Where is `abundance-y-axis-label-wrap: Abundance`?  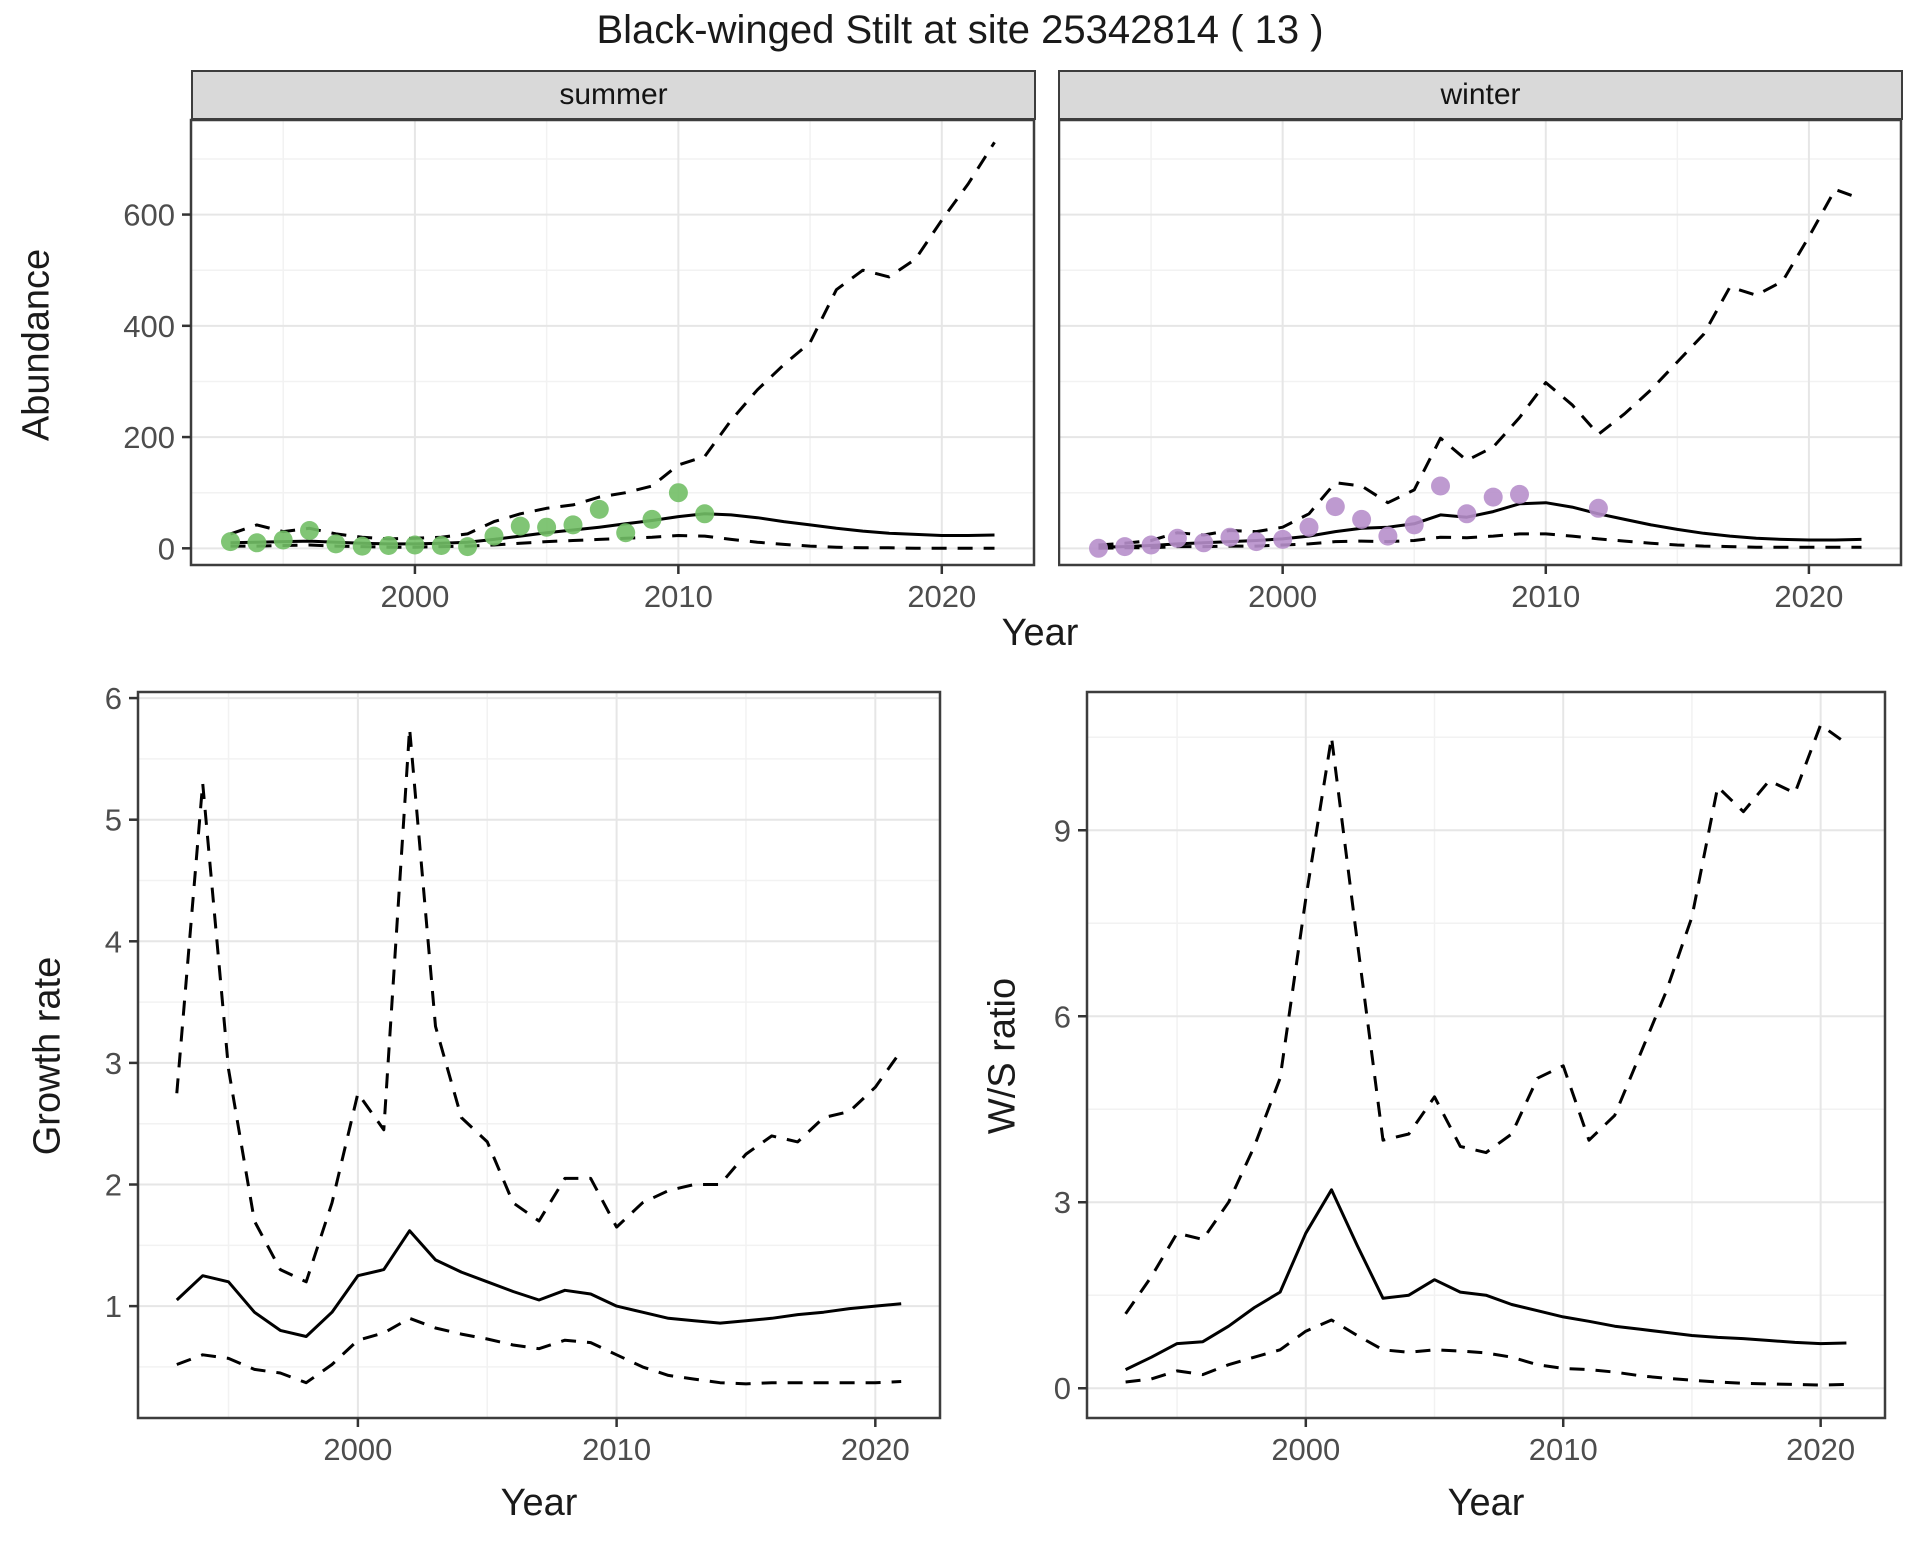
abundance-y-axis-label-wrap: Abundance is located at coordinates (36, 345).